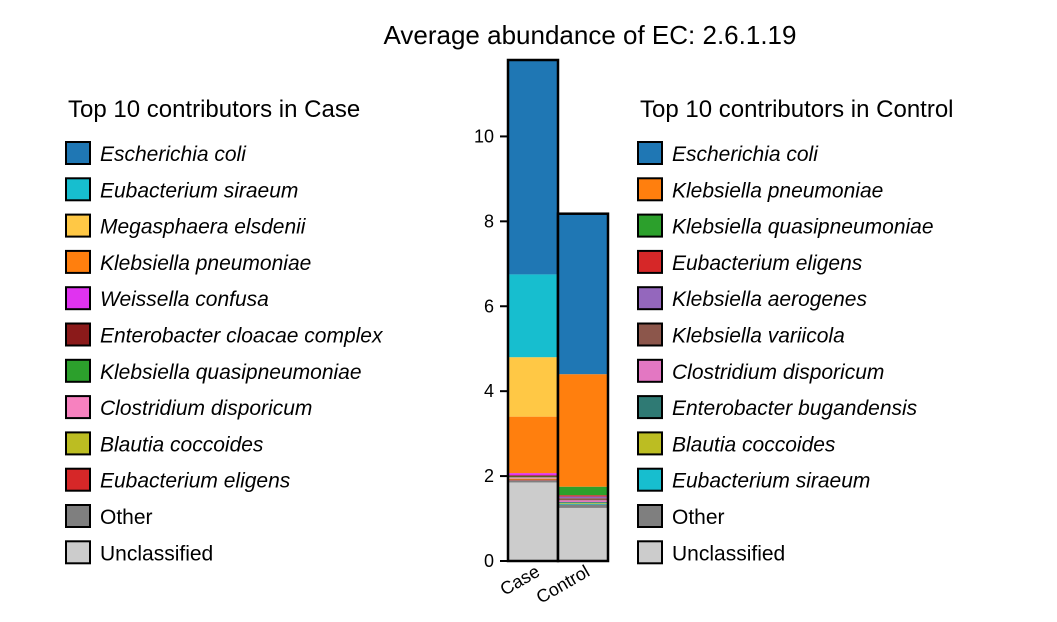  Describe the element at coordinates (563, 584) in the screenshot. I see `x-tick-label-control: Control` at that location.